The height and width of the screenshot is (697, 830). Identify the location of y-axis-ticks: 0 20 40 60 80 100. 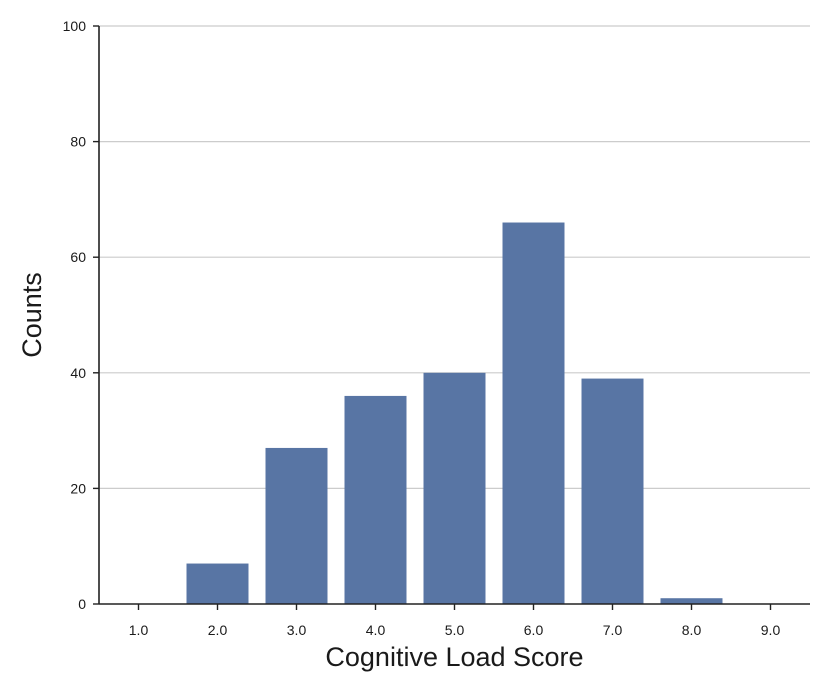
(81, 315).